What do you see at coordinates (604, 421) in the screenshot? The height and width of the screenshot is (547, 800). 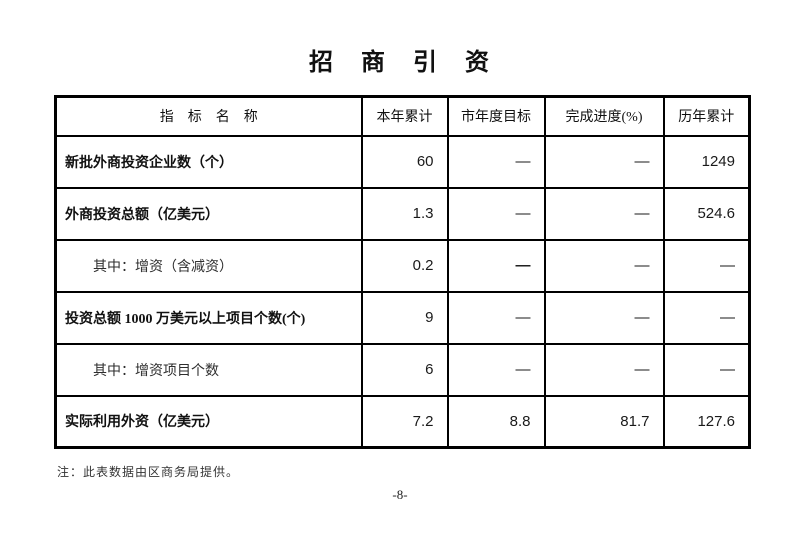 I see `cell-value: 81.7` at bounding box center [604, 421].